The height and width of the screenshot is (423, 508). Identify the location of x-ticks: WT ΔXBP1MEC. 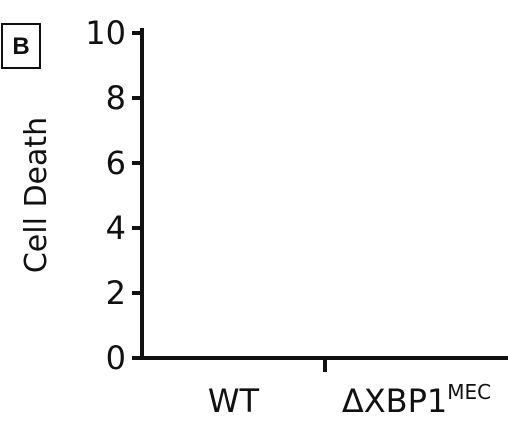
(349, 389).